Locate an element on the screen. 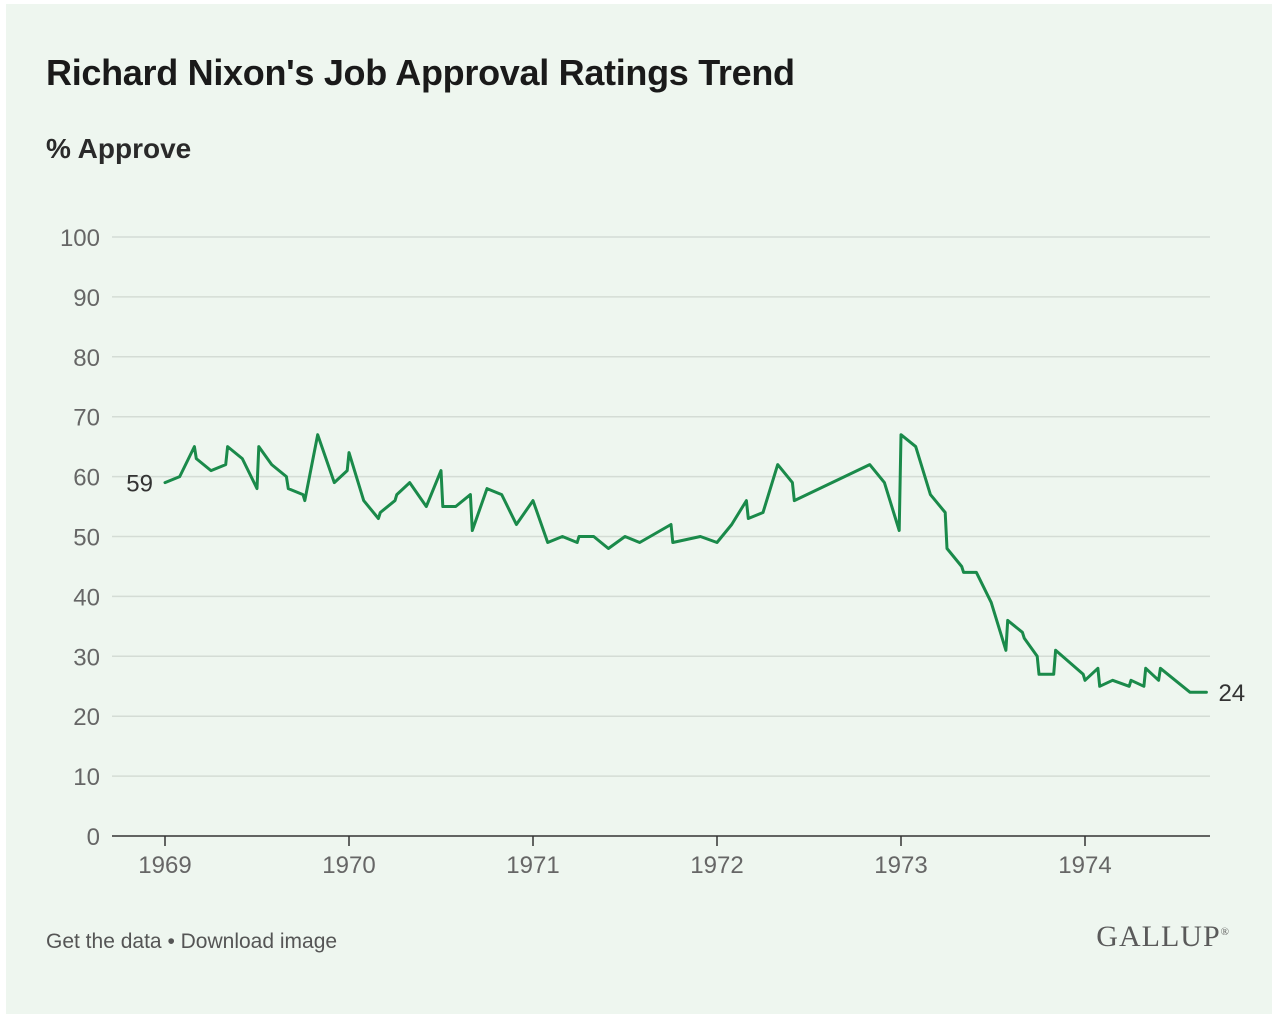 The image size is (1276, 1028). gallup-logo: GALLUP® is located at coordinates (1163, 936).